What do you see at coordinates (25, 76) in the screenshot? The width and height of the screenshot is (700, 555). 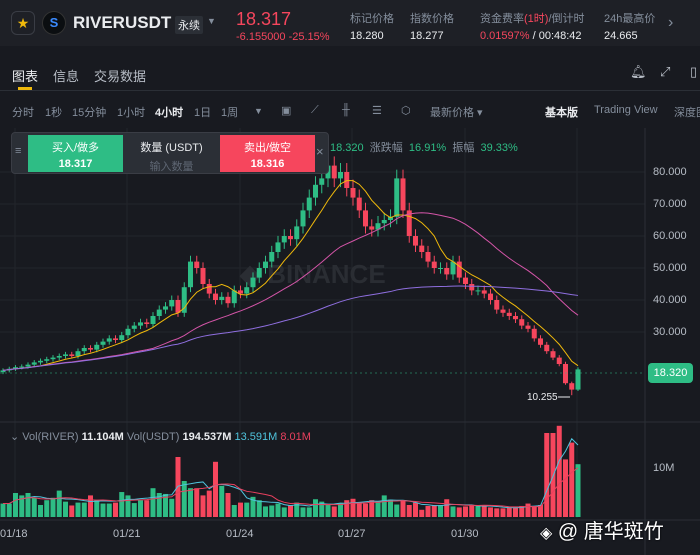 I see `tab-chart: 图表` at bounding box center [25, 76].